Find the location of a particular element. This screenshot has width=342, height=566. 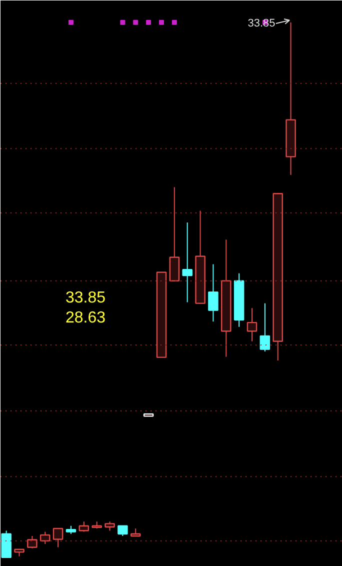

annotation: 28.63 is located at coordinates (86, 318).